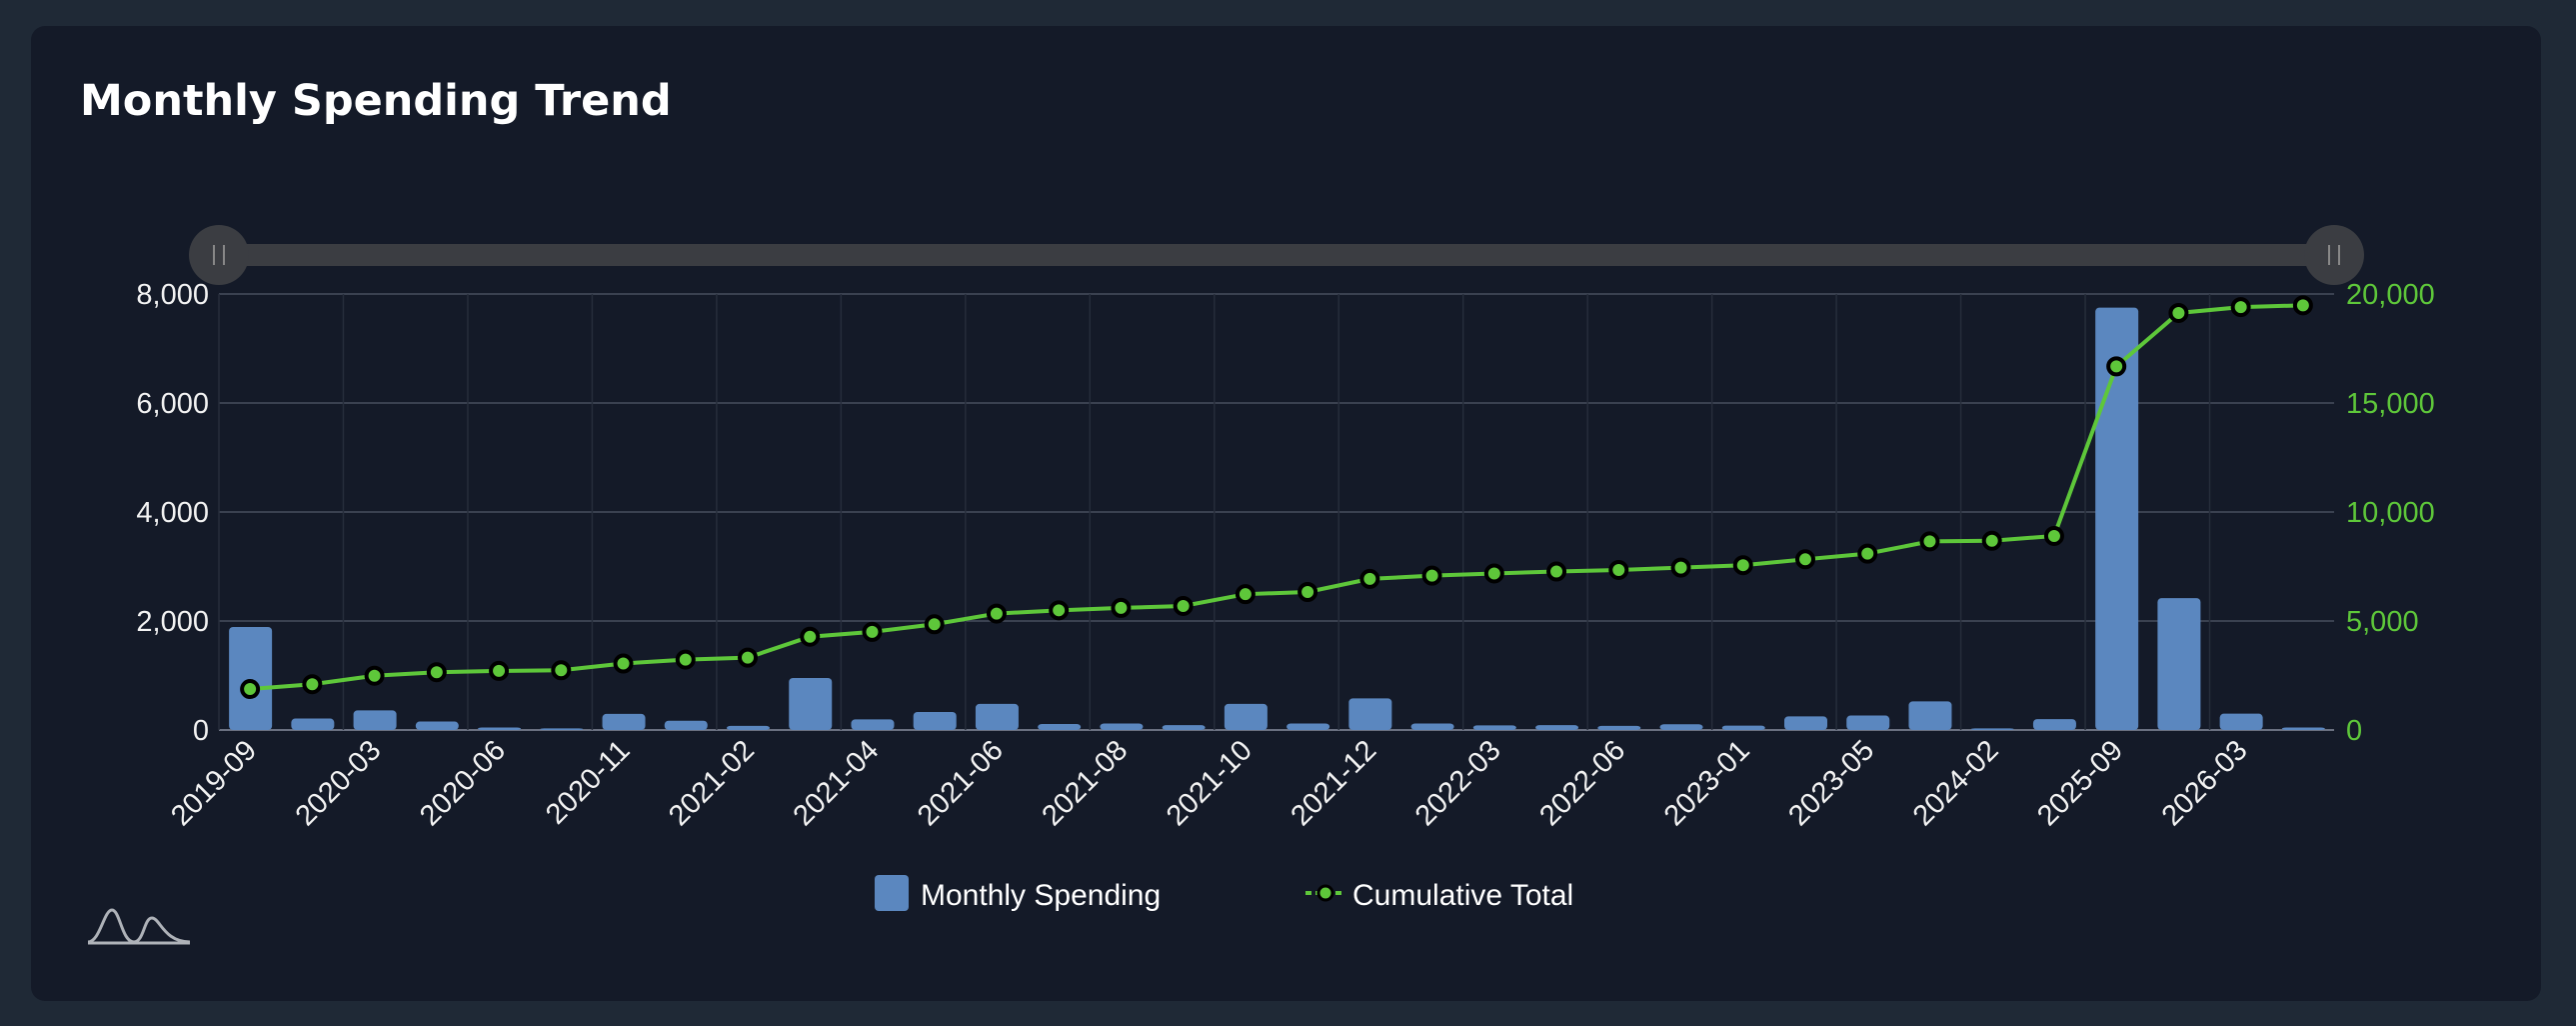 The height and width of the screenshot is (1026, 2576). Describe the element at coordinates (172, 404) in the screenshot. I see `y-left-tick-label: 6,000` at that location.